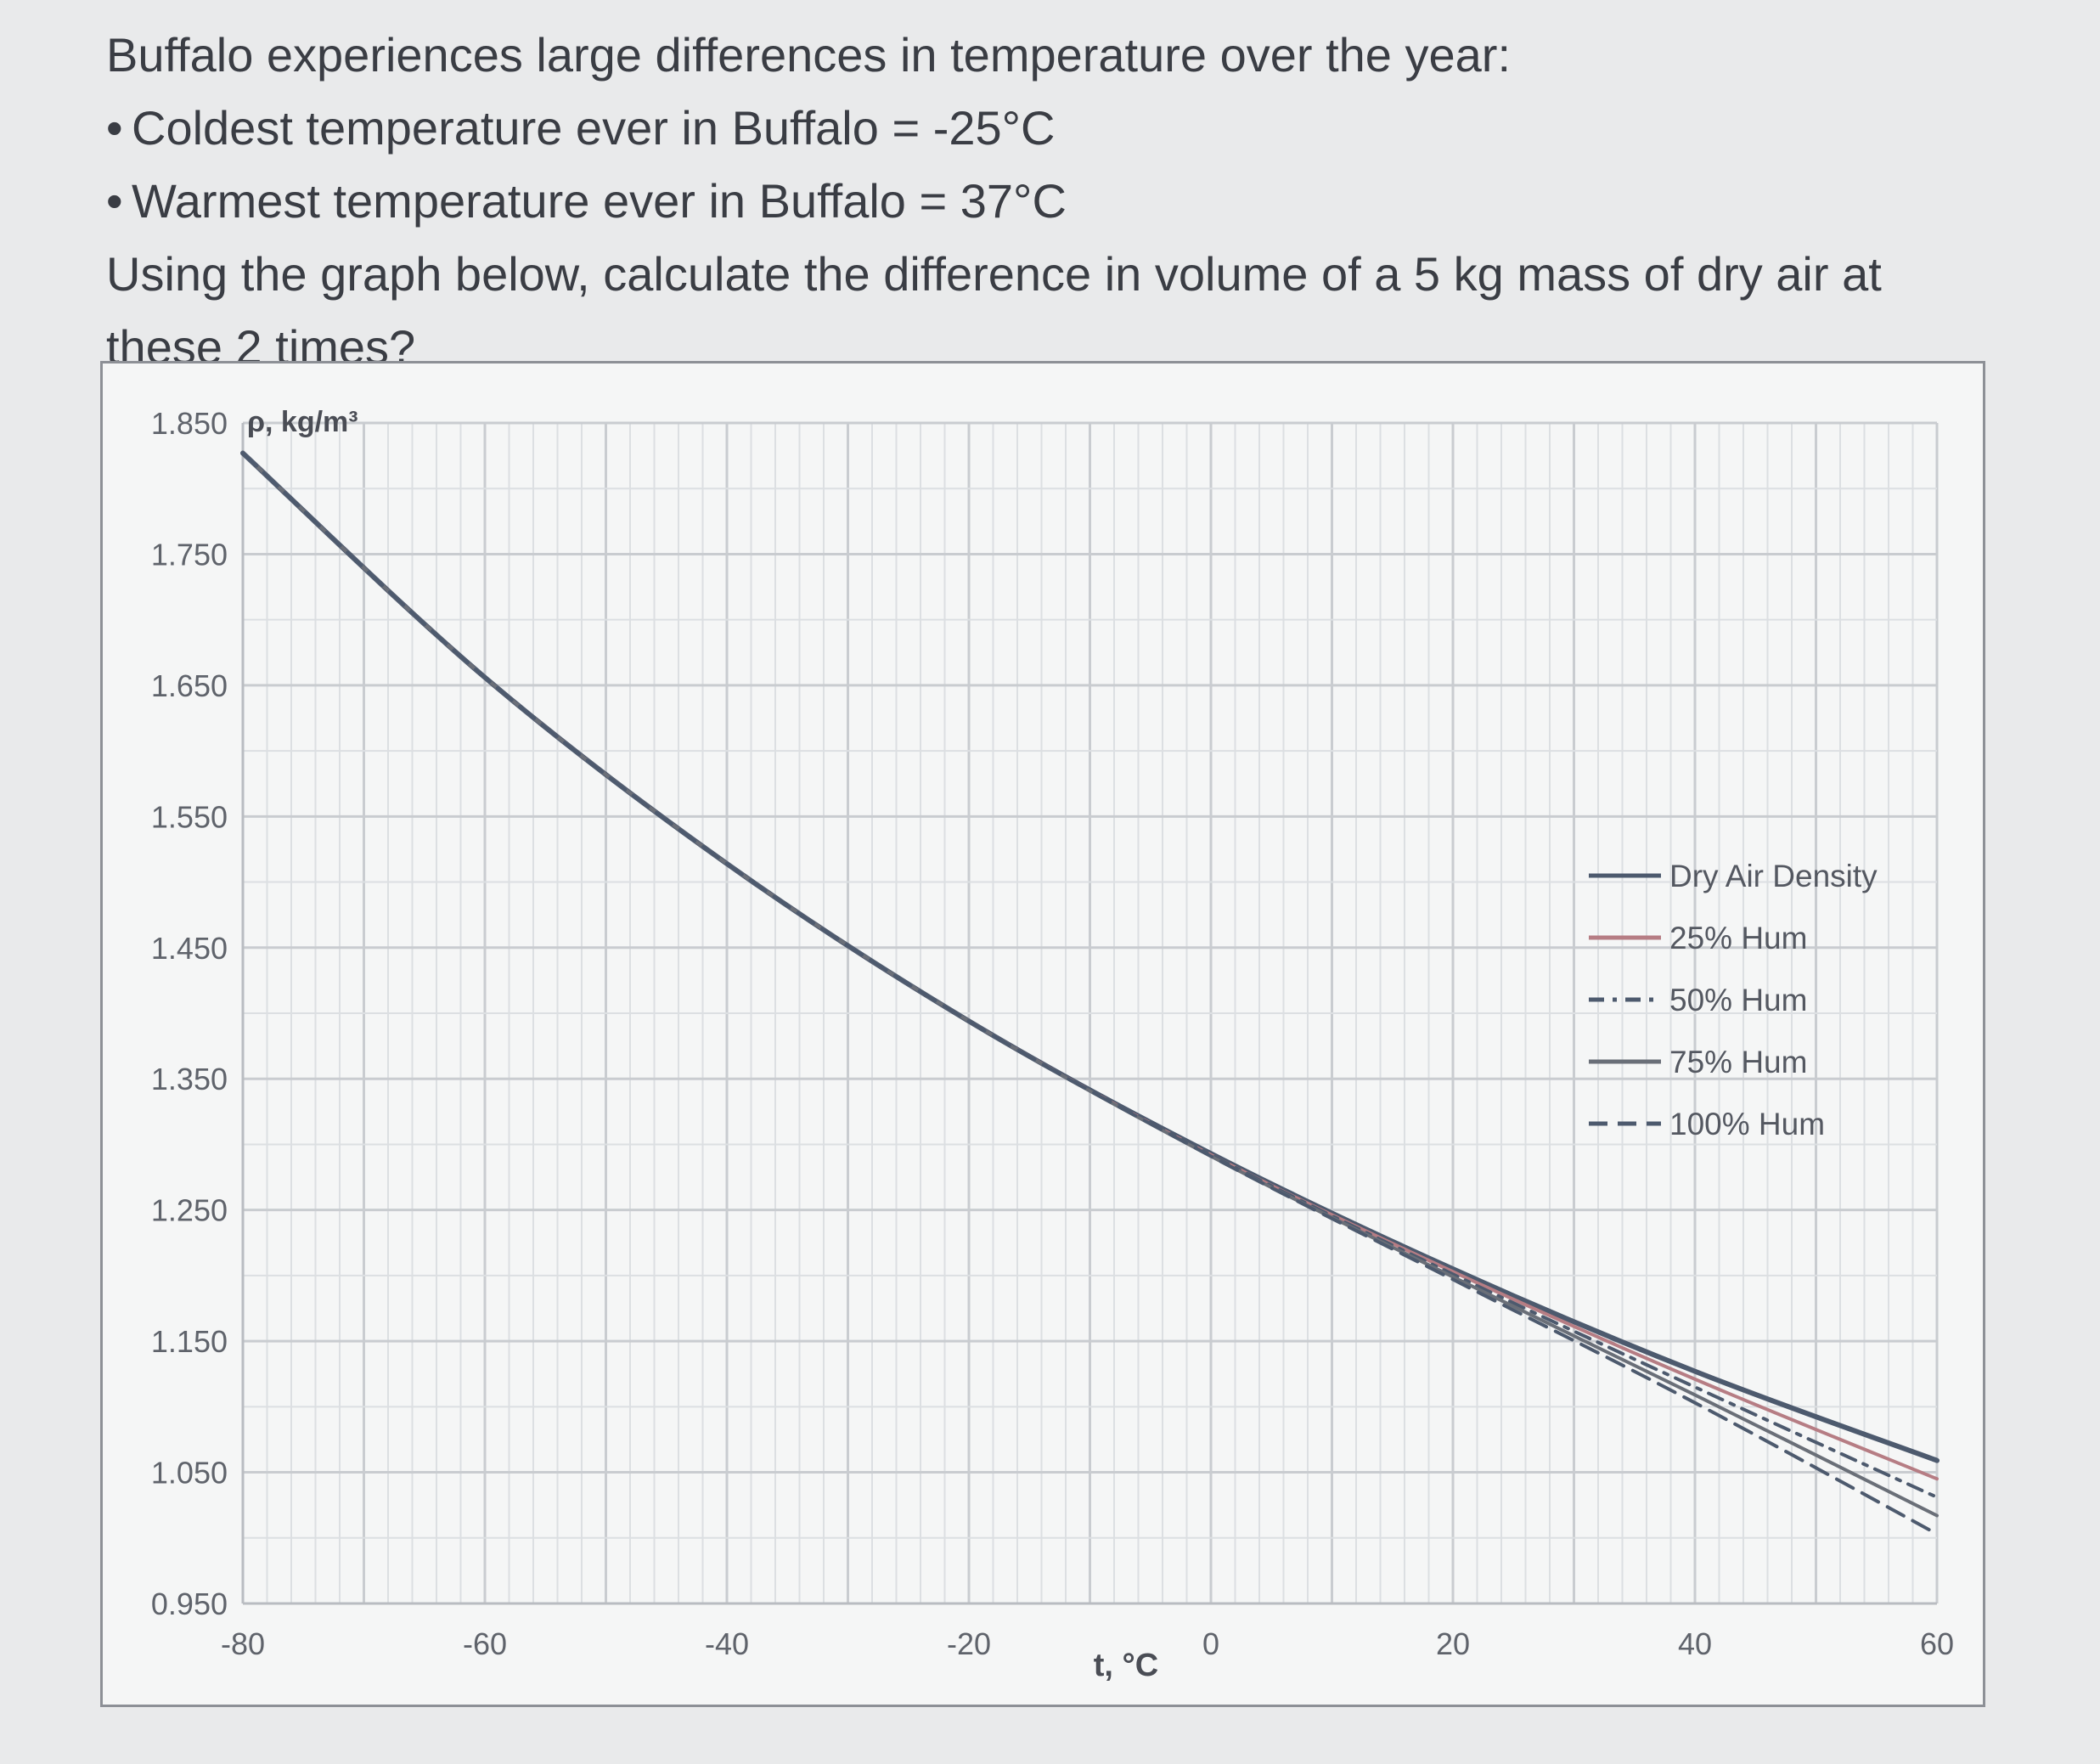 This screenshot has width=2100, height=1764. Describe the element at coordinates (1453, 1644) in the screenshot. I see `x-tick-label: 20` at that location.